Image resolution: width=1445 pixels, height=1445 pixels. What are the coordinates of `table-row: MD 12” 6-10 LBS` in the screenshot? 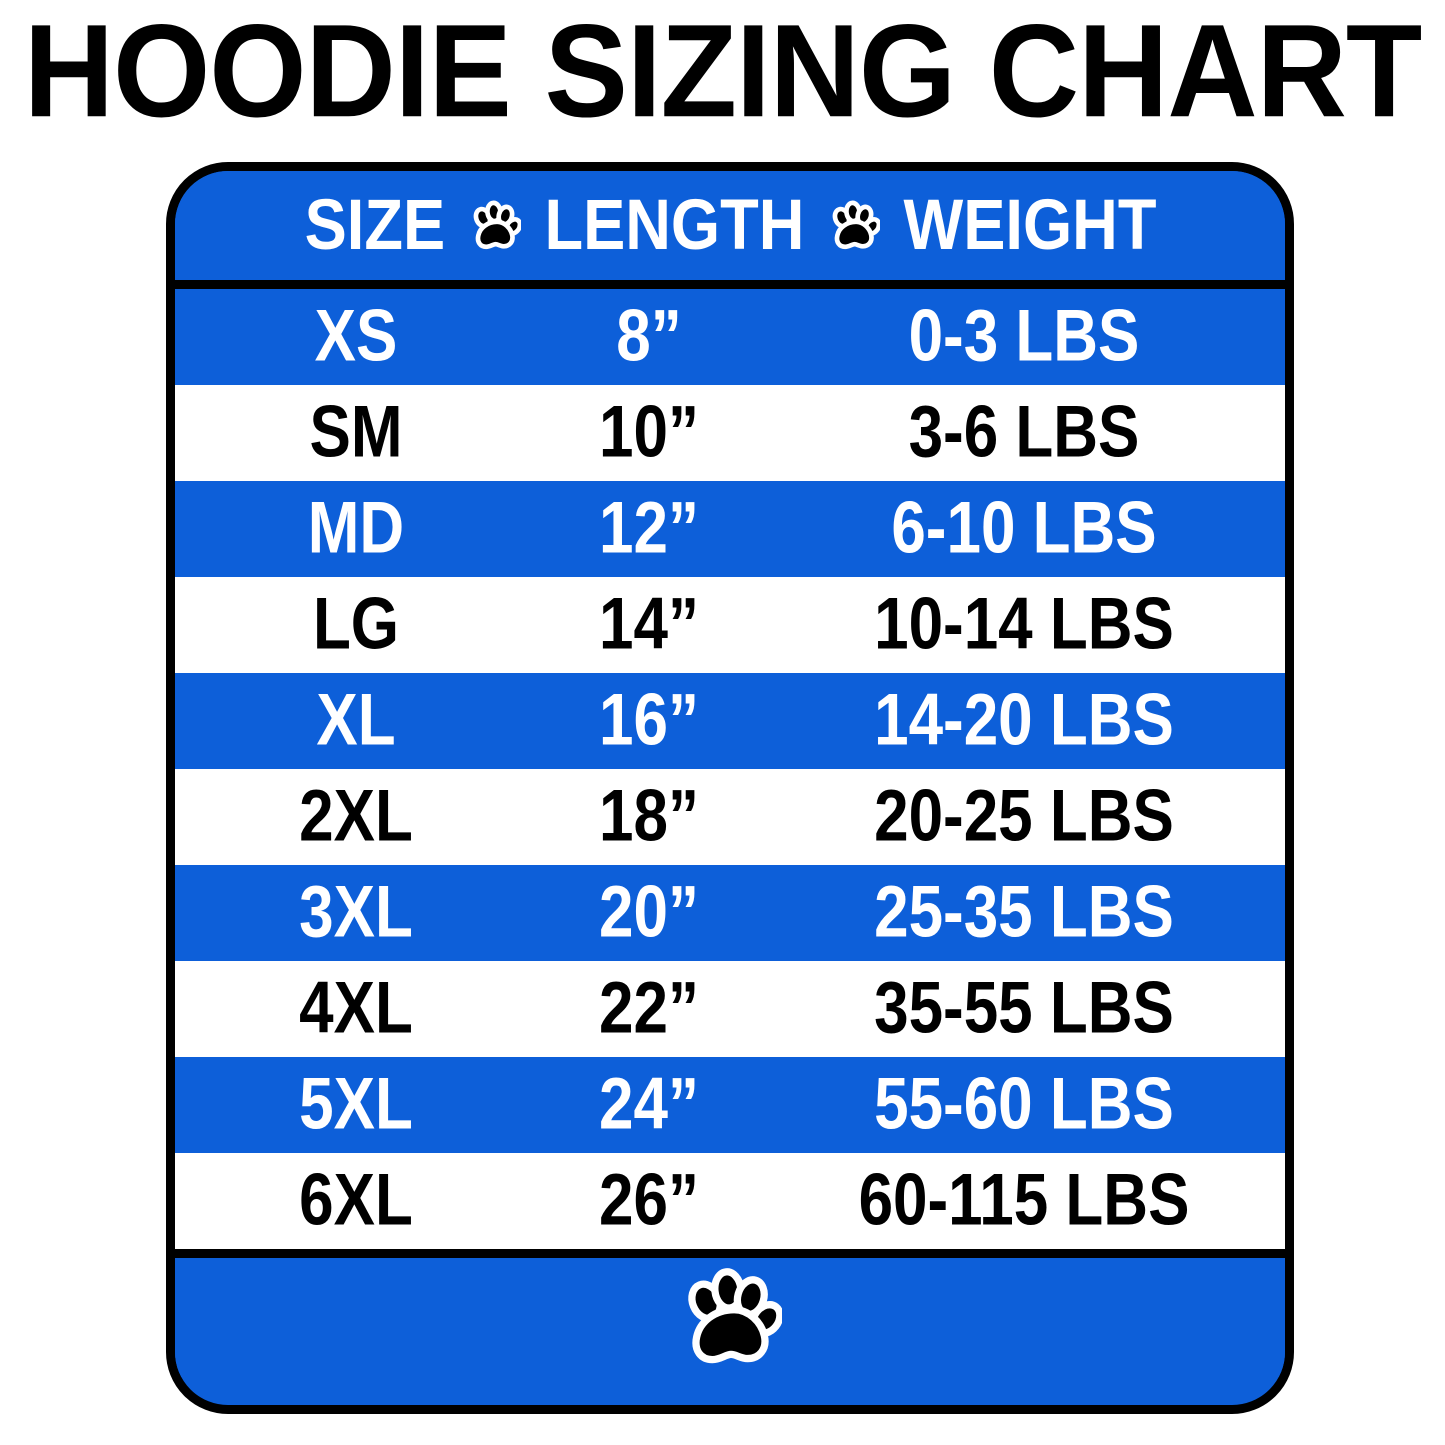 It's located at (730, 529).